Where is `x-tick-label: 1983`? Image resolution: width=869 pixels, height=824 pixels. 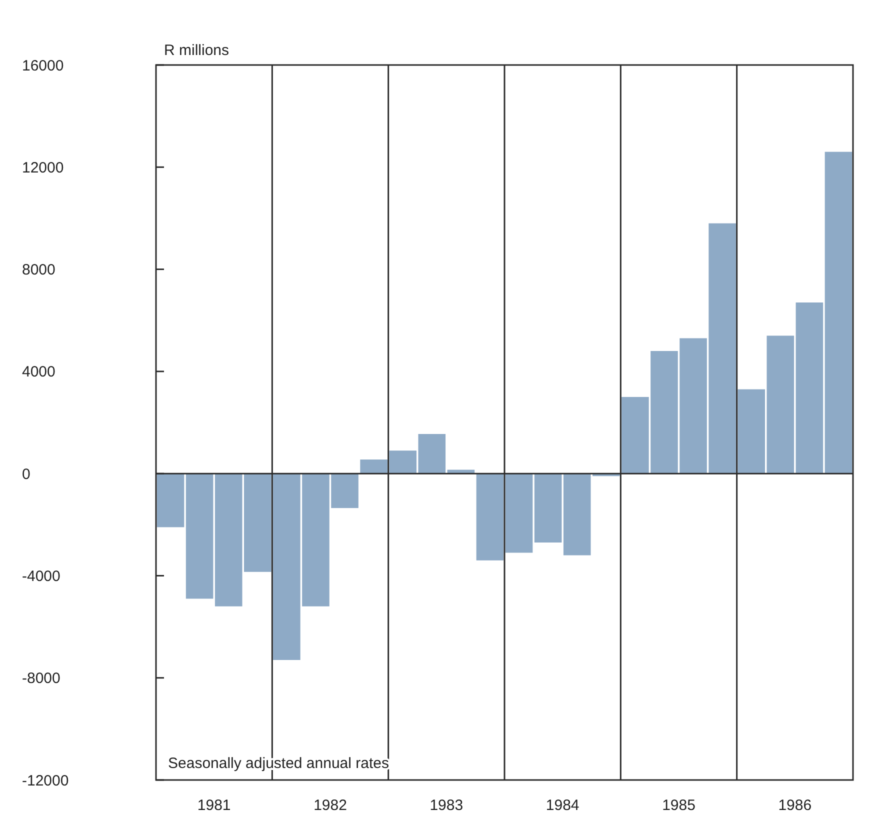 x-tick-label: 1983 is located at coordinates (447, 805).